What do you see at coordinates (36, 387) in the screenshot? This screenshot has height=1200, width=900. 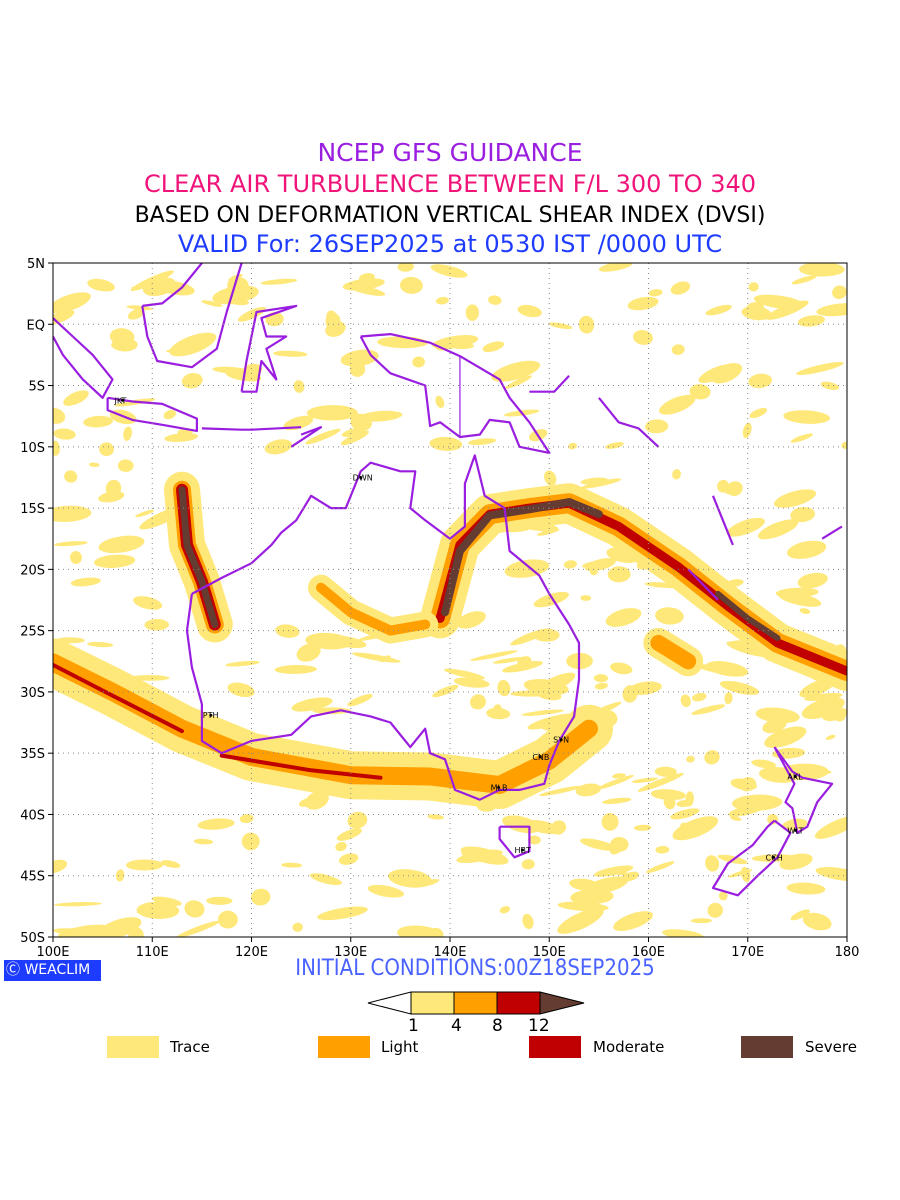 I see `lat-tick-label: 5S` at bounding box center [36, 387].